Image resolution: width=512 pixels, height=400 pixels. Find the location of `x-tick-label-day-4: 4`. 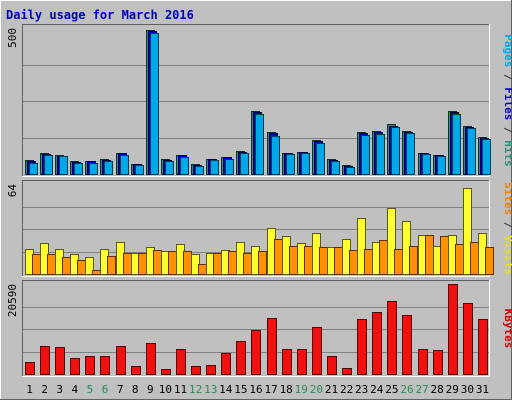

x-tick-label-day-4: 4 is located at coordinates (75, 389).